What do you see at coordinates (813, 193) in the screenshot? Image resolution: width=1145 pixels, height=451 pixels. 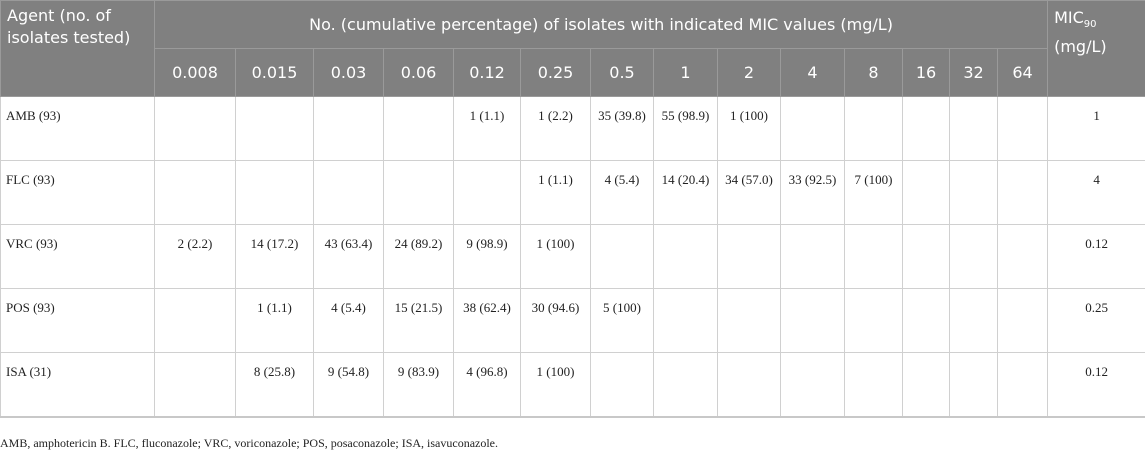 I see `mic-count-cell: 33 (92.5)` at bounding box center [813, 193].